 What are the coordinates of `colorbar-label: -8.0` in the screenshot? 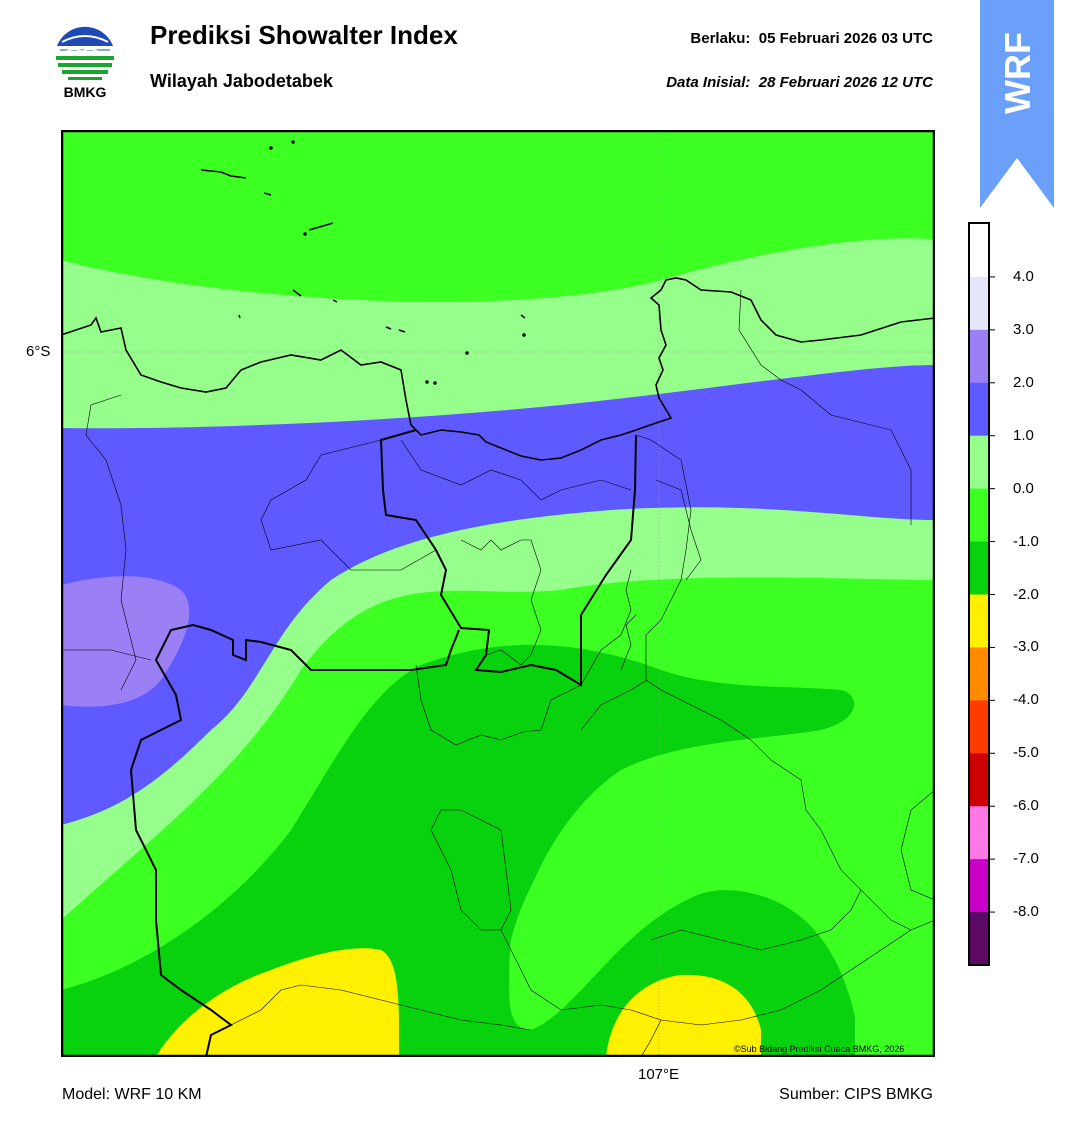 It's located at (1026, 912).